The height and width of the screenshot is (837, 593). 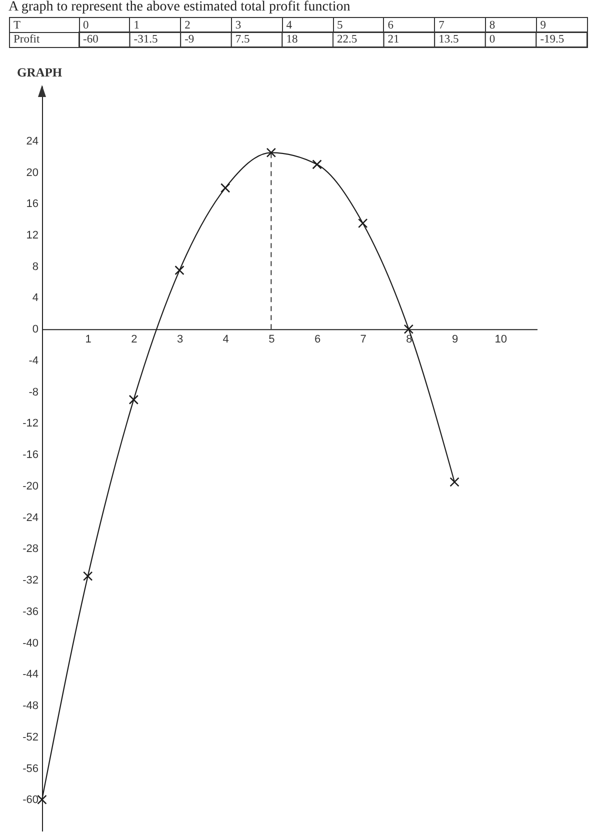 I want to click on y-tick-label: -20, so click(x=30, y=486).